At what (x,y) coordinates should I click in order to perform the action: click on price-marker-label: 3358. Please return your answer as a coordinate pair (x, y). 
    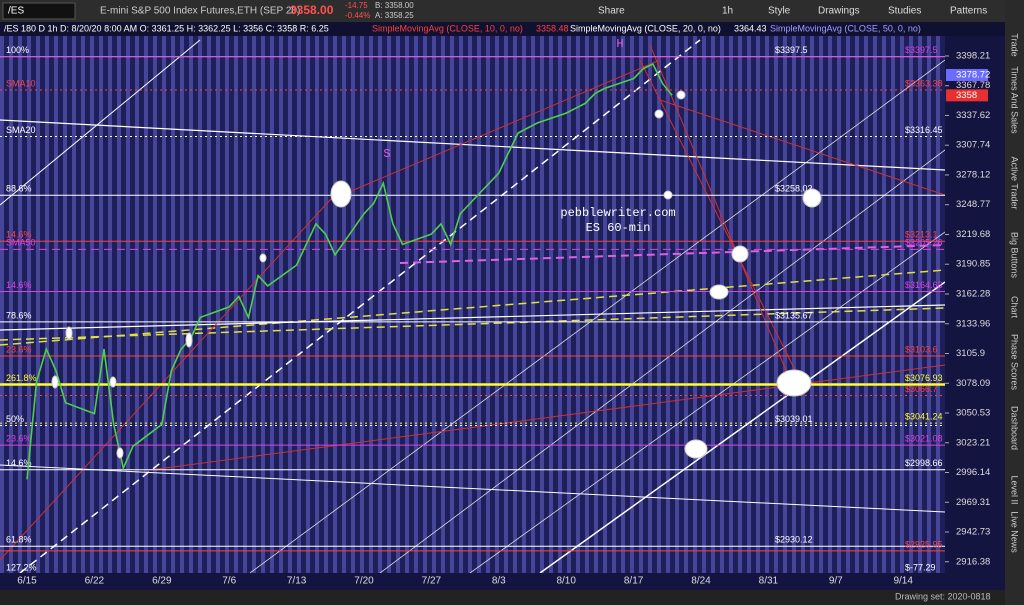
    Looking at the image, I should click on (966, 95).